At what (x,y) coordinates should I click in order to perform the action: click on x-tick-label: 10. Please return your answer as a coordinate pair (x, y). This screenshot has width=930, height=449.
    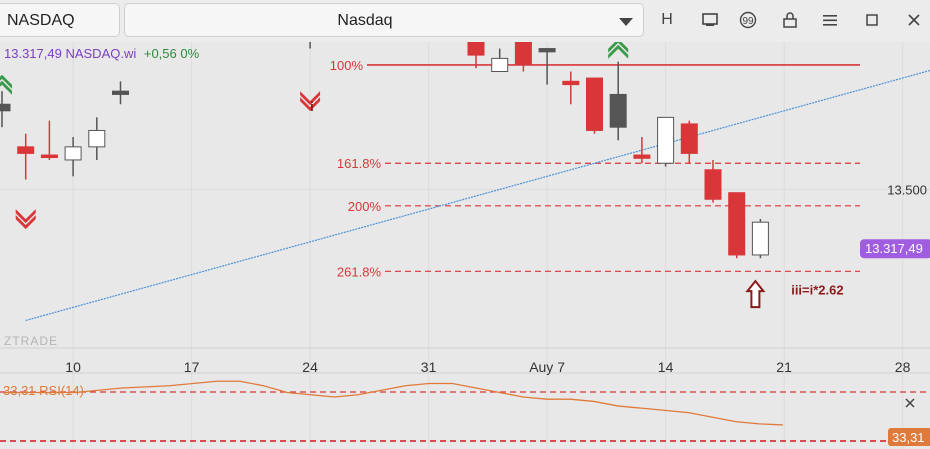
    Looking at the image, I should click on (73, 367).